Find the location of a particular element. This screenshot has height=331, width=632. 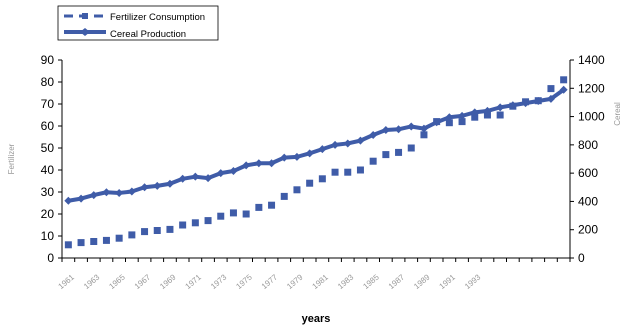

x-tick-label: 1987 is located at coordinates (397, 281).